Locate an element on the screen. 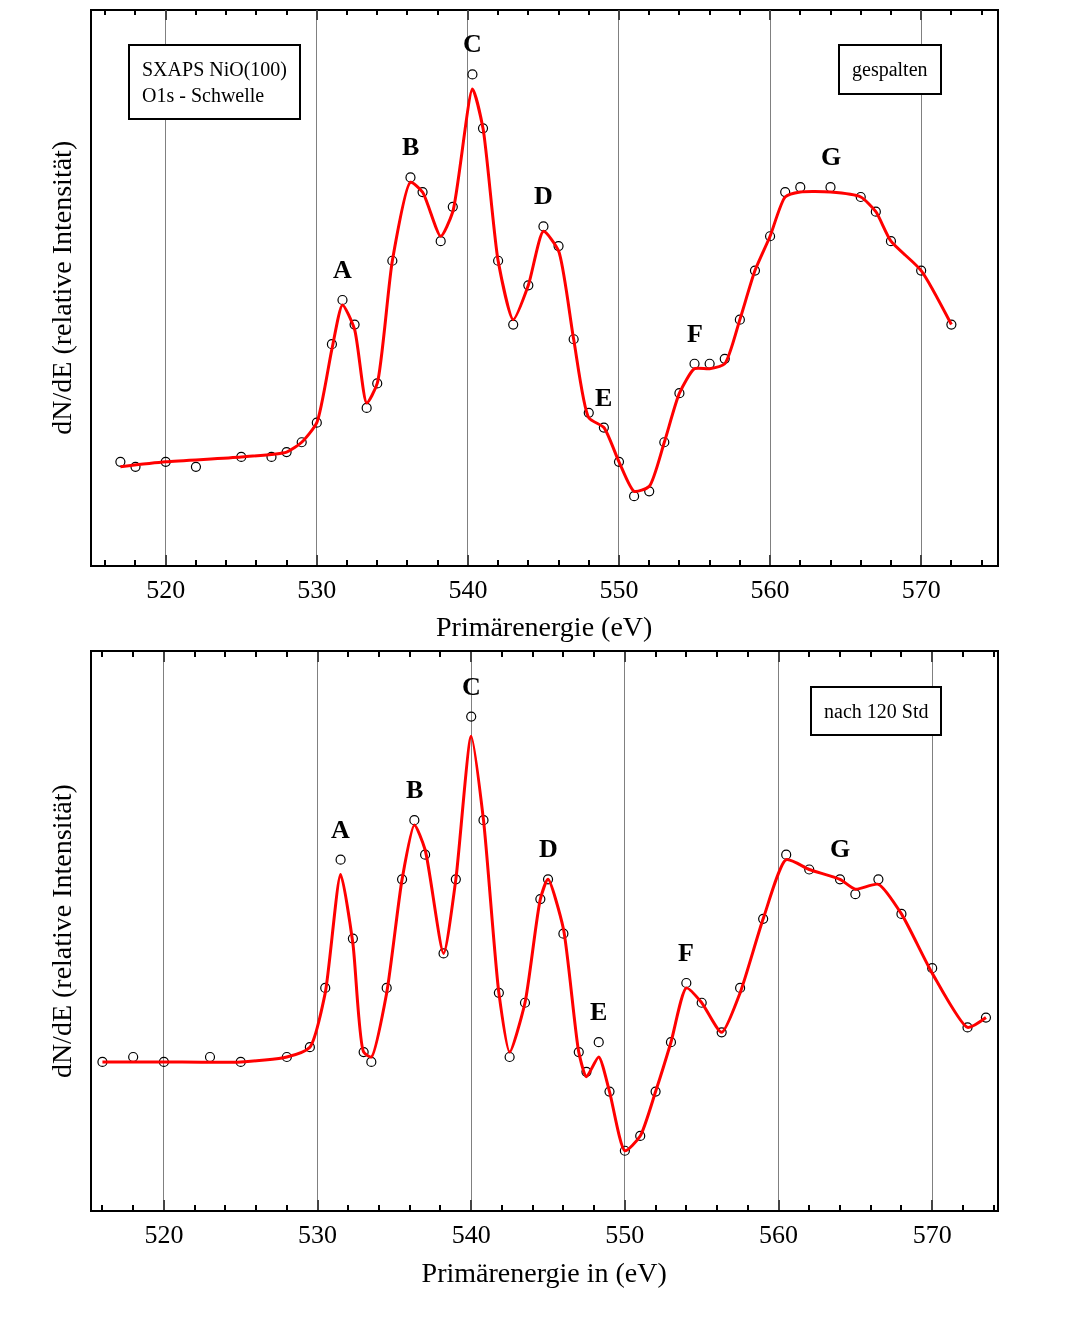 The image size is (1066, 1326). x-axis-title: Primärenergie (eV) is located at coordinates (544, 627).